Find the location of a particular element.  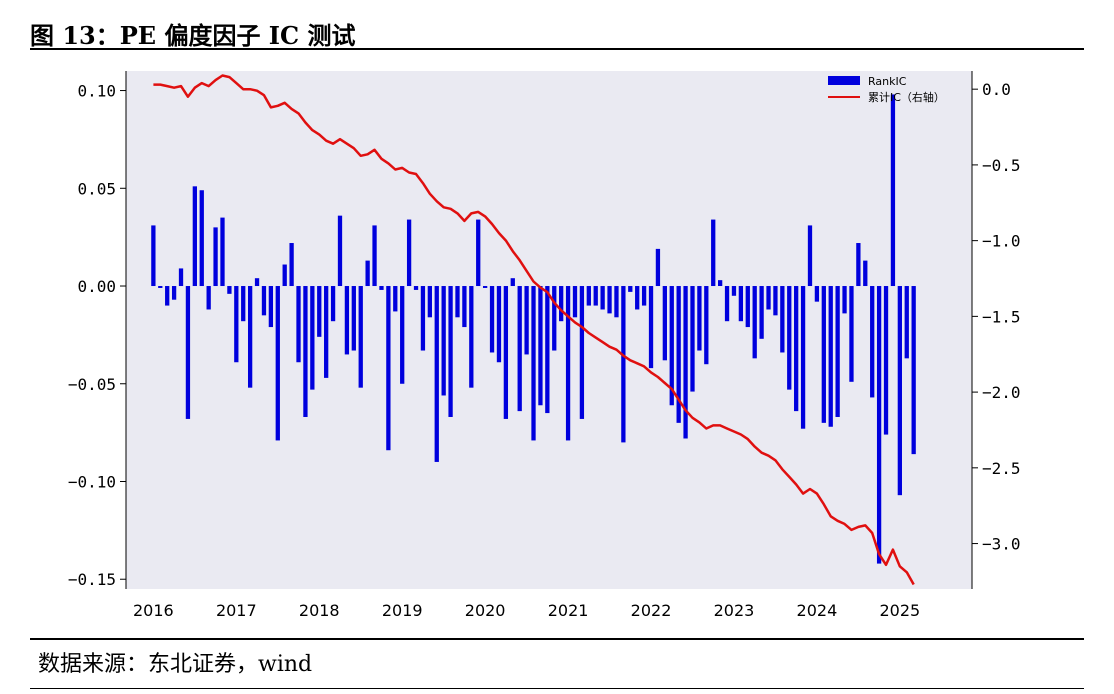

x-tick-label: 2017 is located at coordinates (236, 610).